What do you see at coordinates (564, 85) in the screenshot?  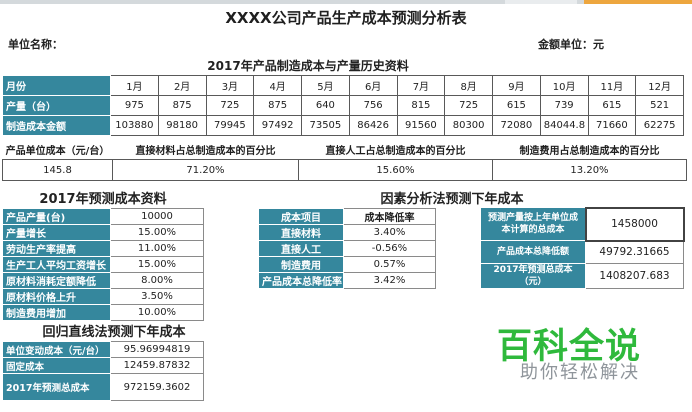 I see `month-cell: 10月` at bounding box center [564, 85].